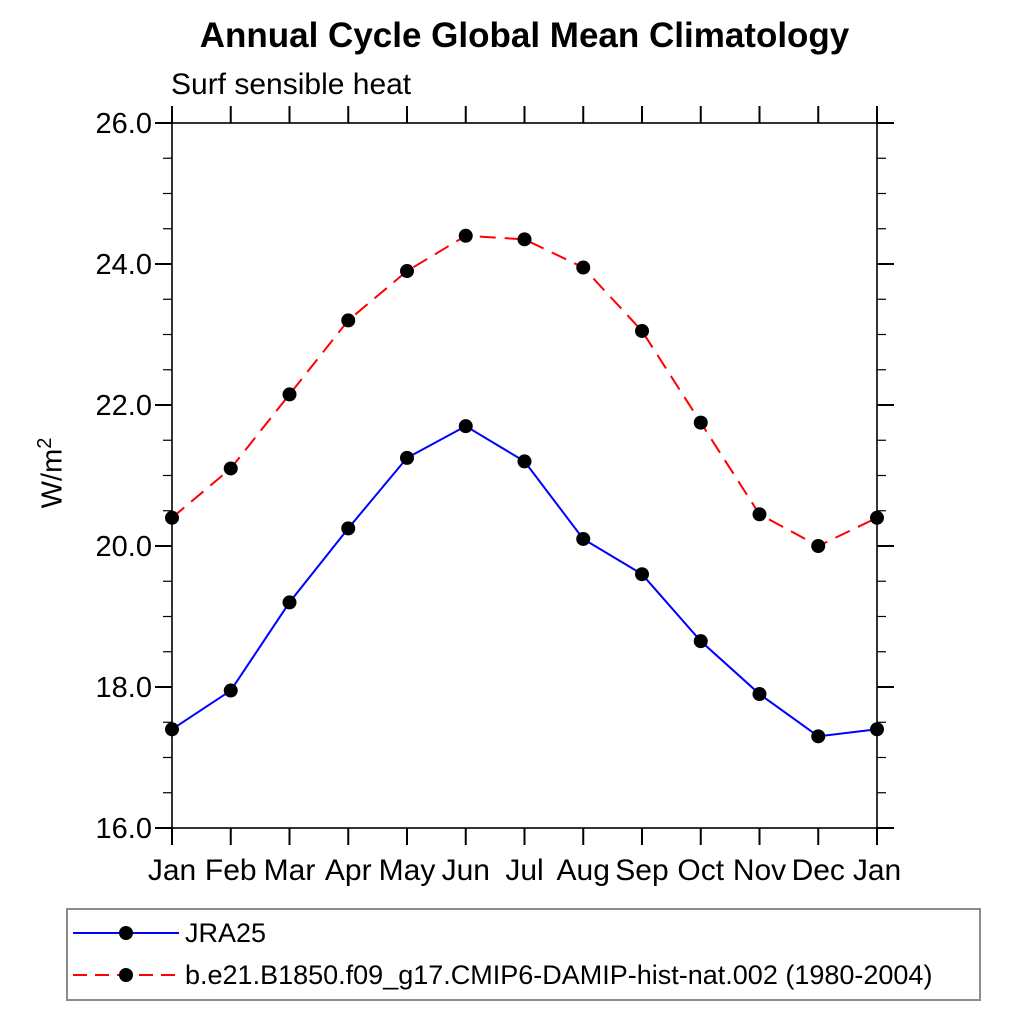 The height and width of the screenshot is (1024, 1024). I want to click on legend-line-sample-solid, so click(126, 933).